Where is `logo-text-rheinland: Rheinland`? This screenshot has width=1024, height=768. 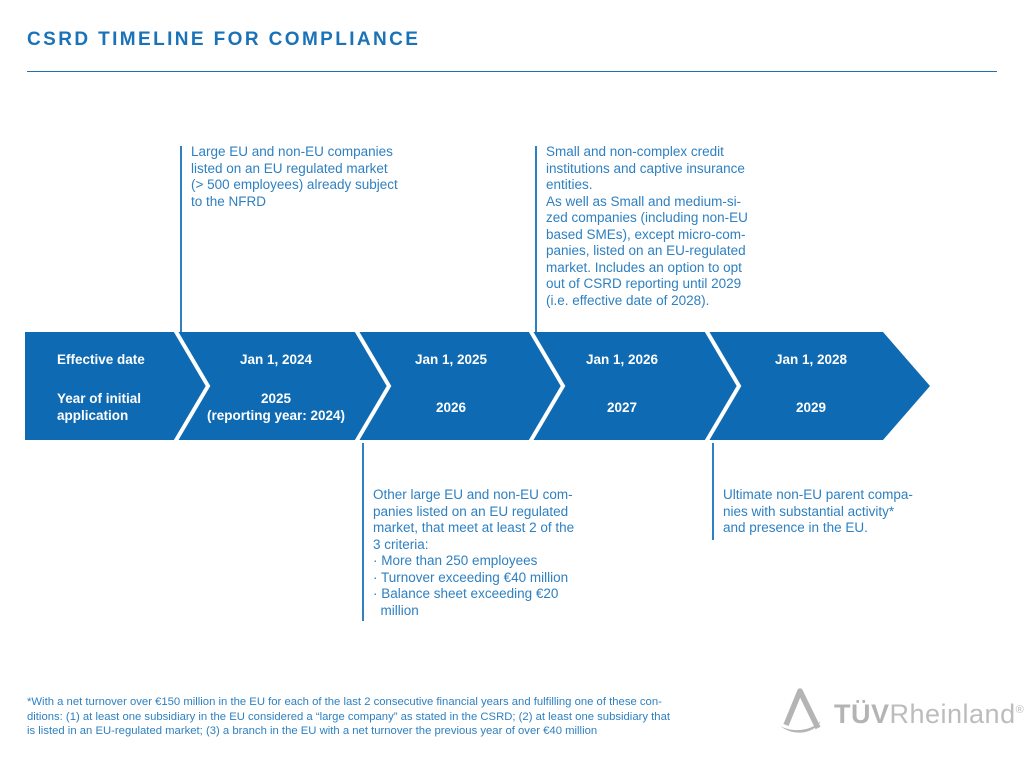 logo-text-rheinland: Rheinland is located at coordinates (952, 714).